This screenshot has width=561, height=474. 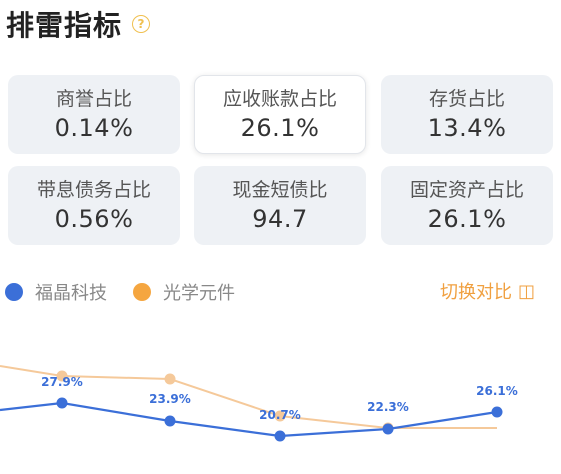 What do you see at coordinates (280, 218) in the screenshot?
I see `card-value: 94.7` at bounding box center [280, 218].